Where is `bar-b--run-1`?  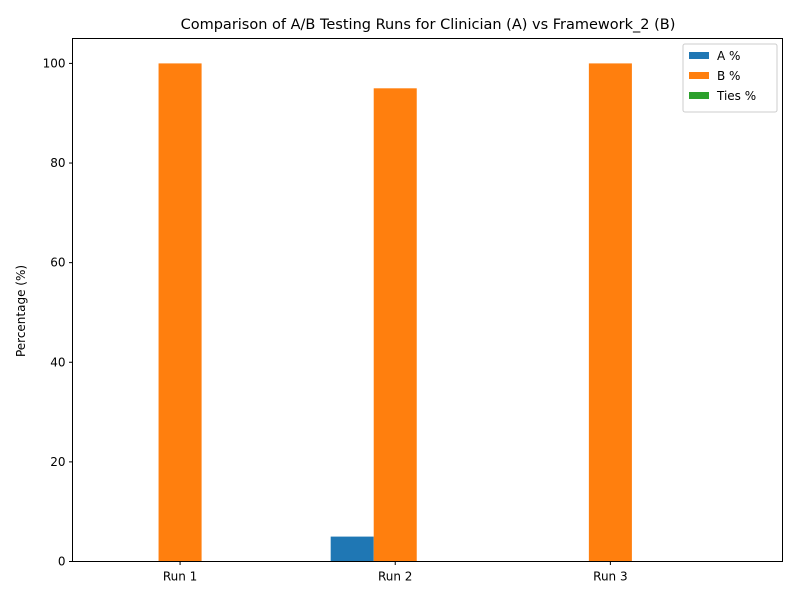 bar-b--run-1 is located at coordinates (180, 312).